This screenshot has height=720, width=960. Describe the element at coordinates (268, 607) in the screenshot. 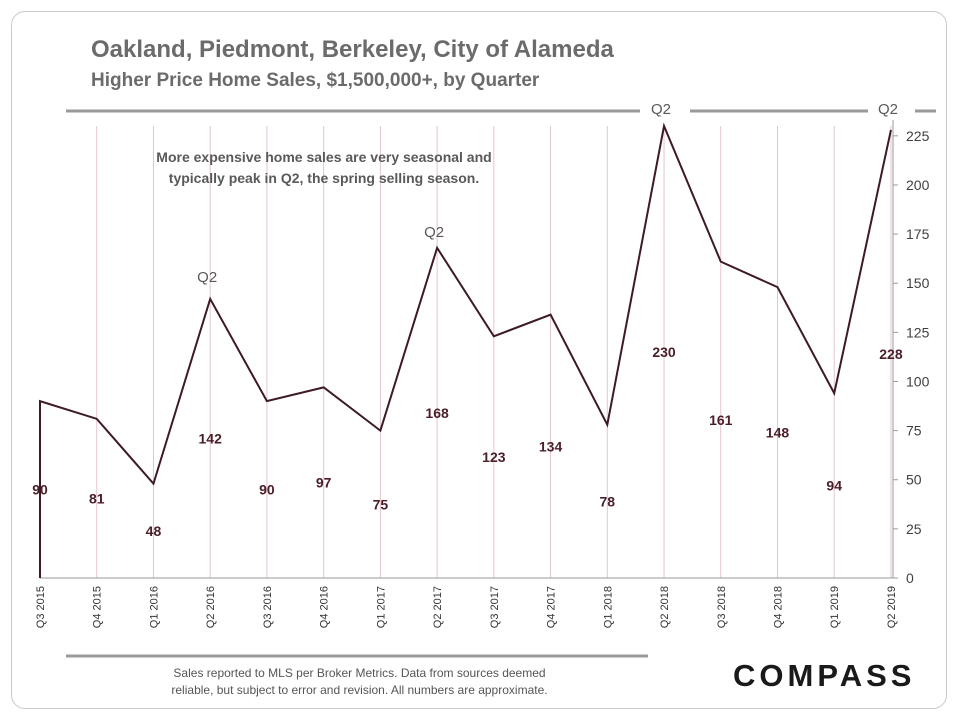

I see `x-tick-label: Q3 2016` at that location.